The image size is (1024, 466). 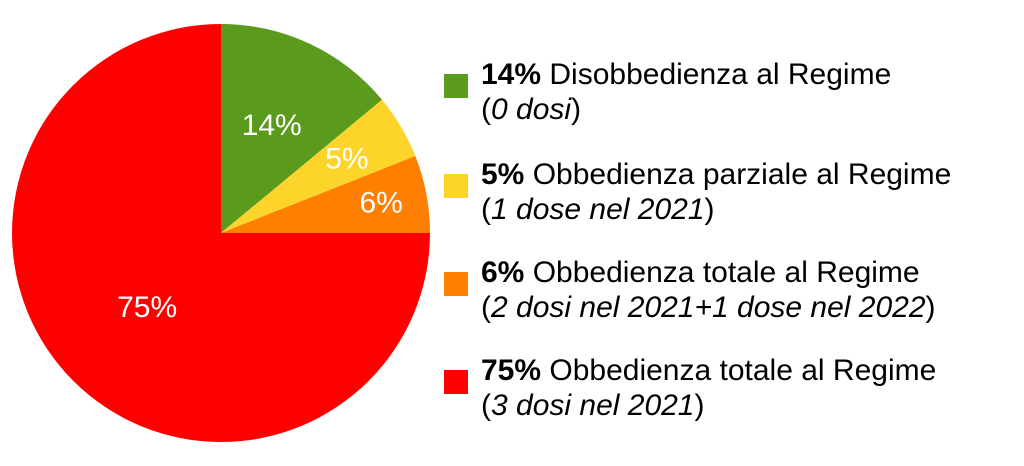 I want to click on legend-detail: 1 dose nel 2021, so click(x=598, y=209).